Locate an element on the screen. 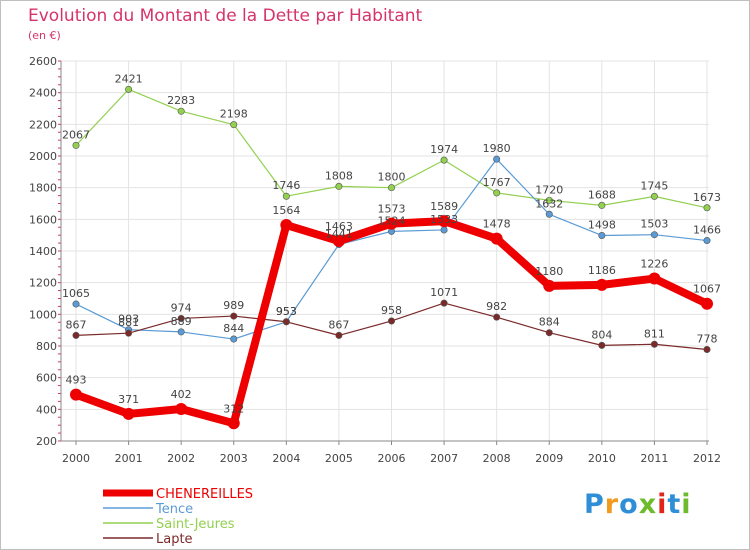  y-tick-label: 2600 is located at coordinates (43, 61).